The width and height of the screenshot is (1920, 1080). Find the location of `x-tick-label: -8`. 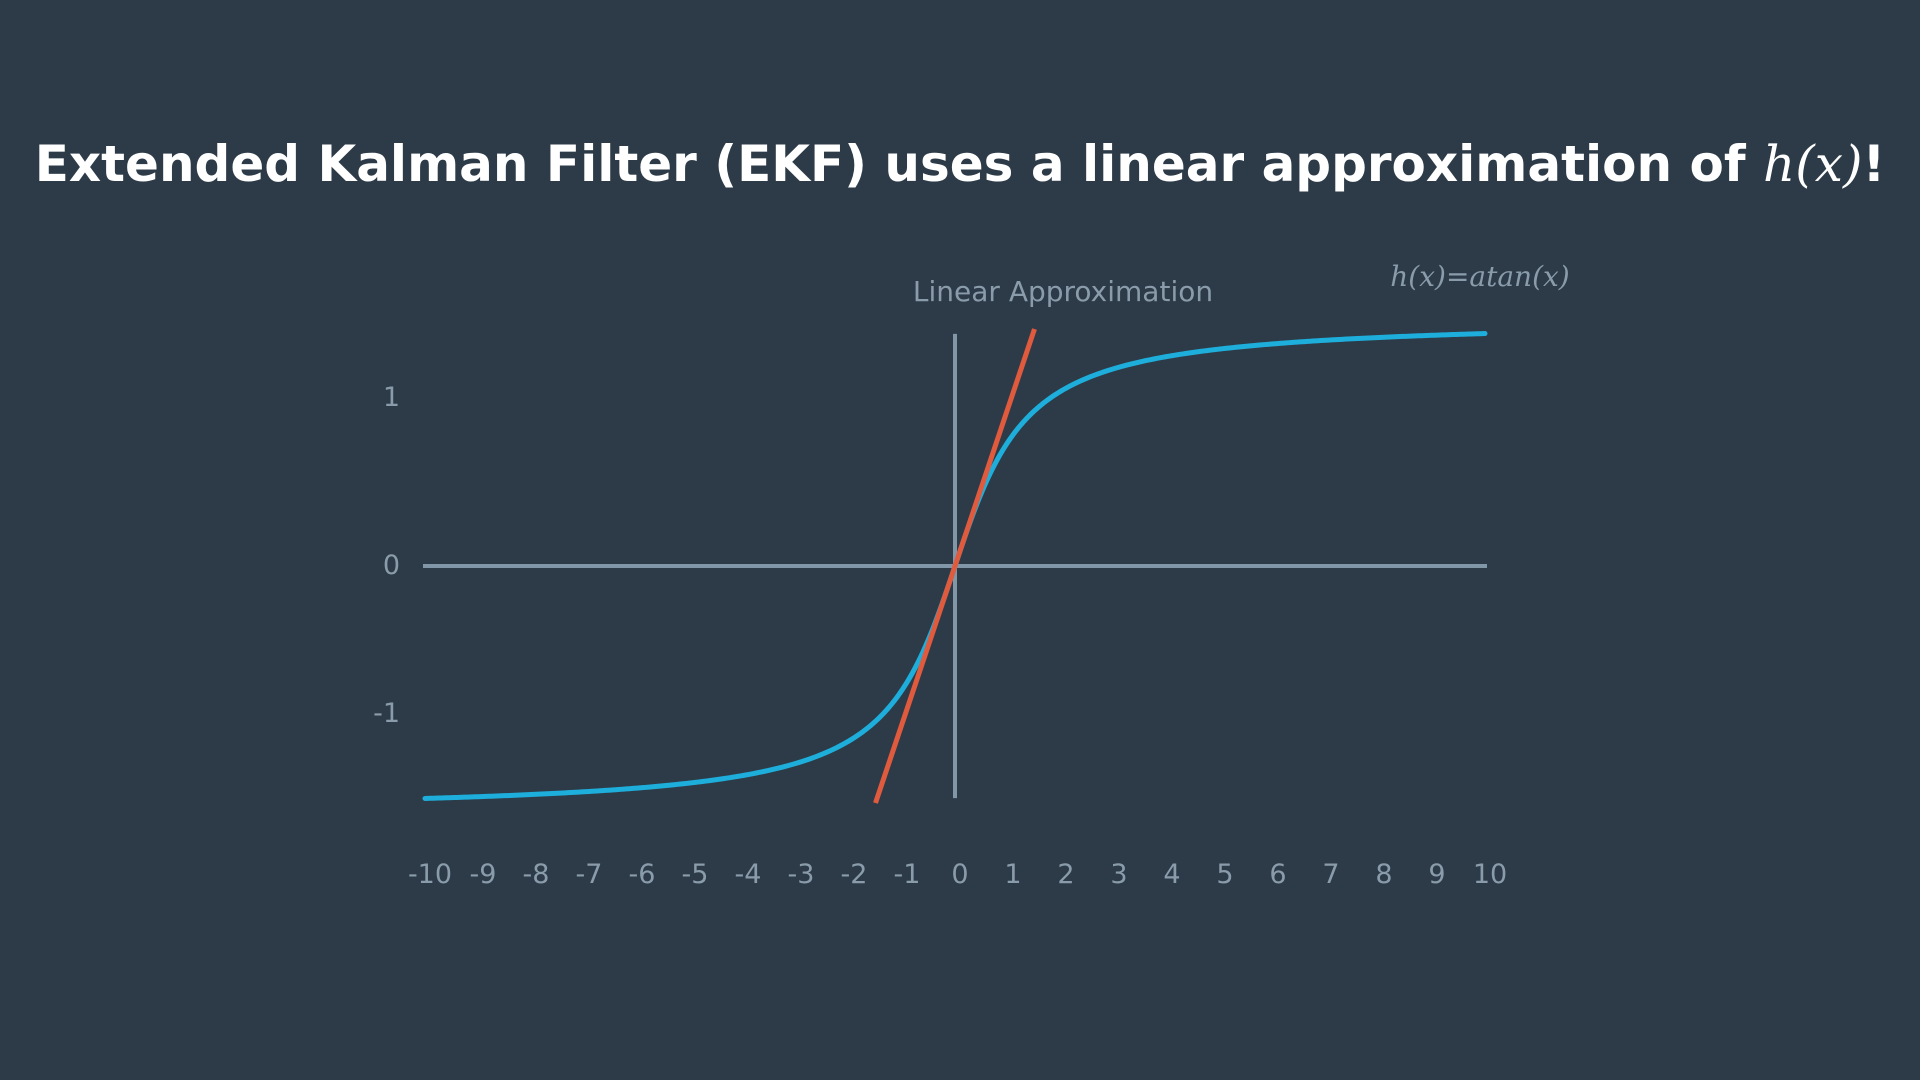

x-tick-label: -8 is located at coordinates (536, 874).